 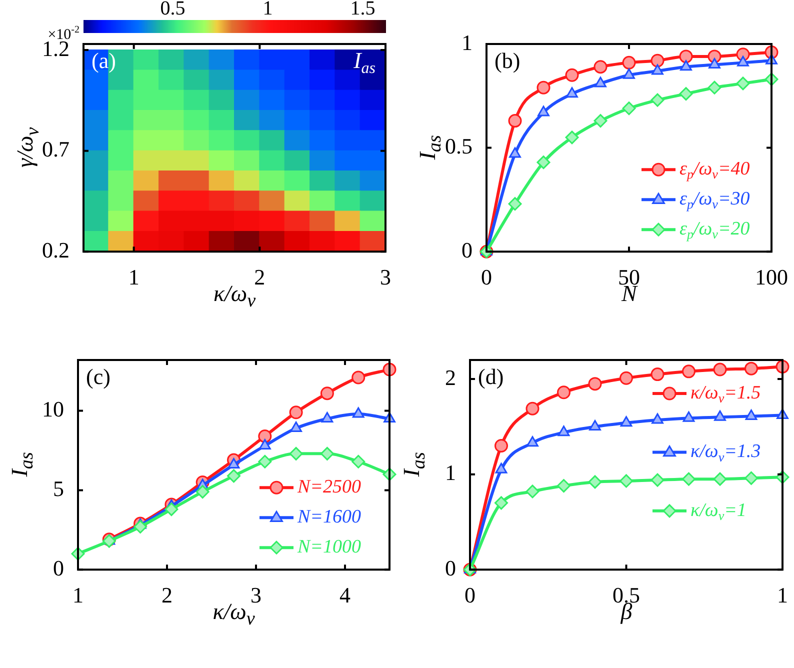 I want to click on color-bar-label: 1, so click(x=267, y=10).